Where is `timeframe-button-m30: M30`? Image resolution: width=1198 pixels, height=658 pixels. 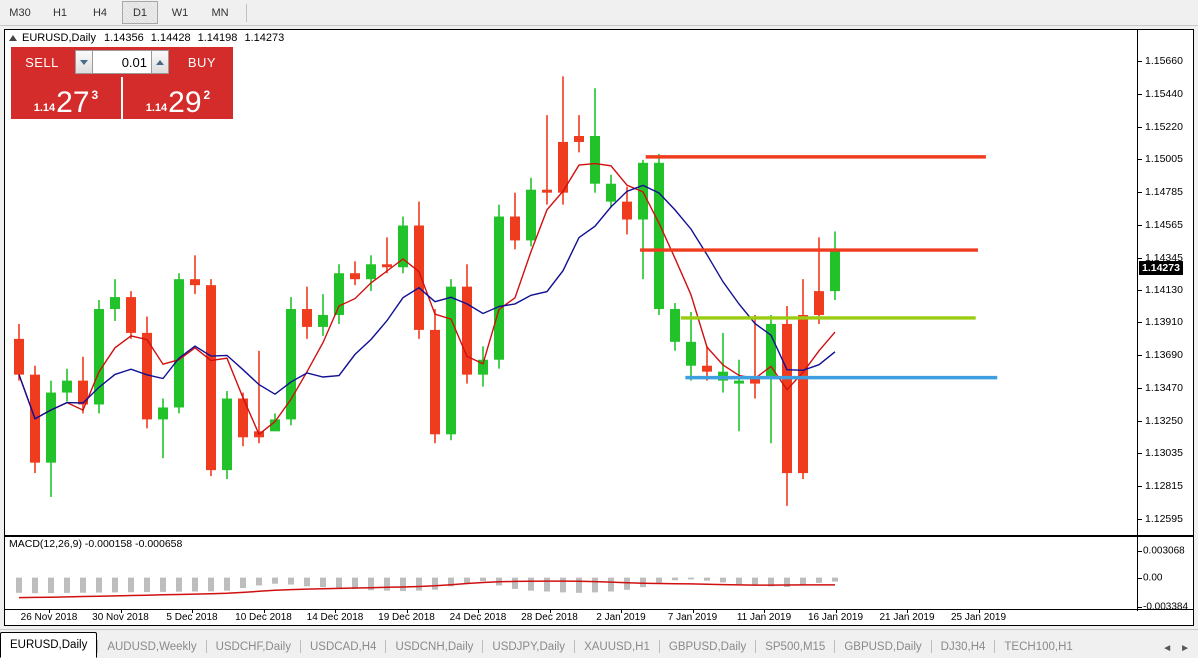
timeframe-button-m30: M30 is located at coordinates (20, 12).